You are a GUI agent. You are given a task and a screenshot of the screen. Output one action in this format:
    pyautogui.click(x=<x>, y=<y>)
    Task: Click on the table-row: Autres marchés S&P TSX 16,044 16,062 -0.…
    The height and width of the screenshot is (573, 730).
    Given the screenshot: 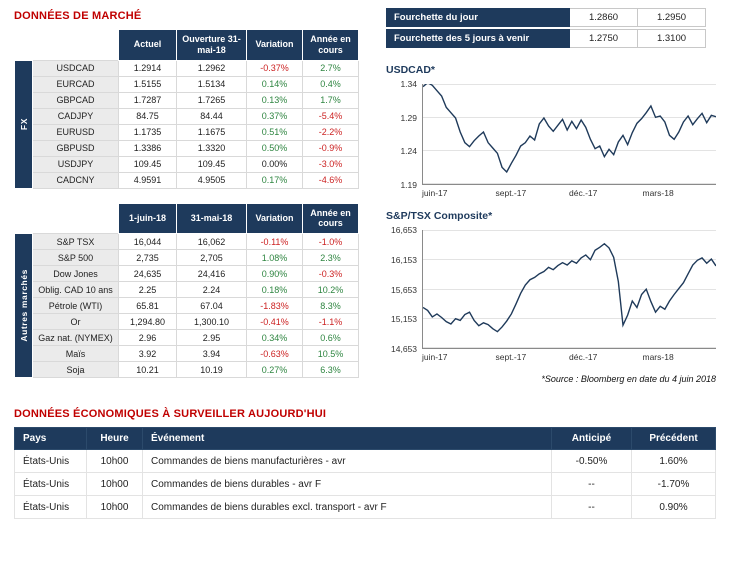 What is the action you would take?
    pyautogui.click(x=186, y=306)
    